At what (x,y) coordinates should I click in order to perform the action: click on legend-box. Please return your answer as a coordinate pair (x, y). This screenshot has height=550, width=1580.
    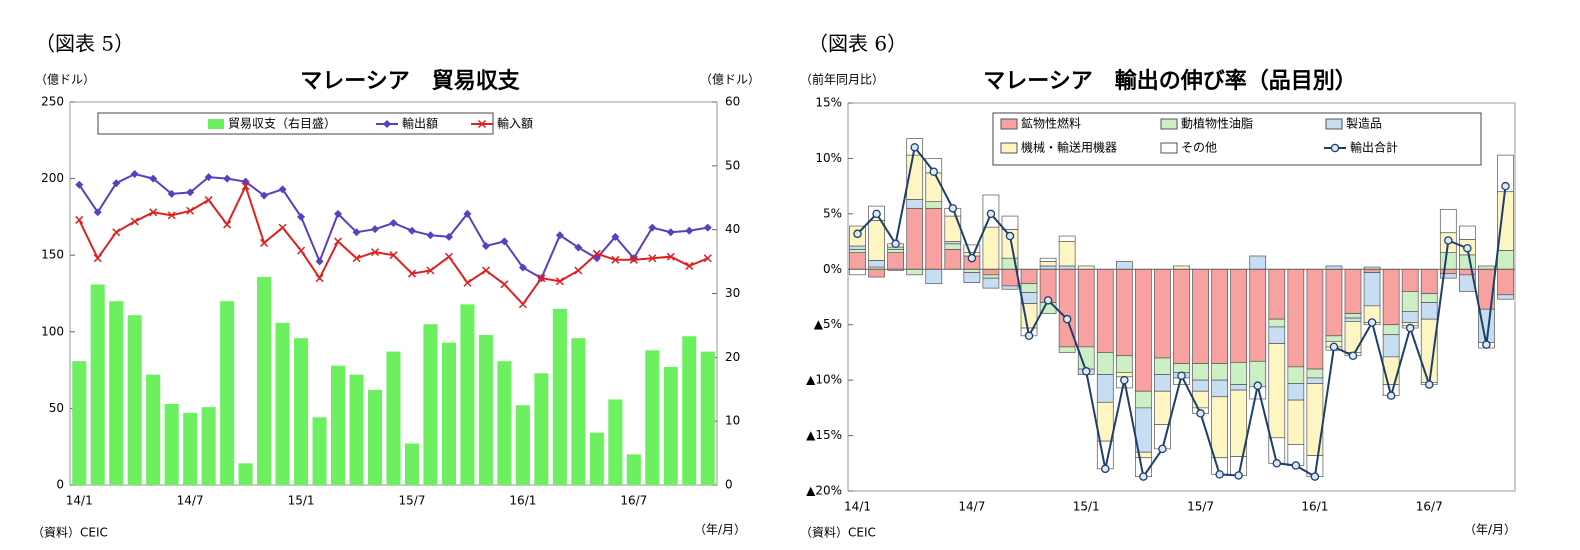
    Looking at the image, I should click on (1237, 139).